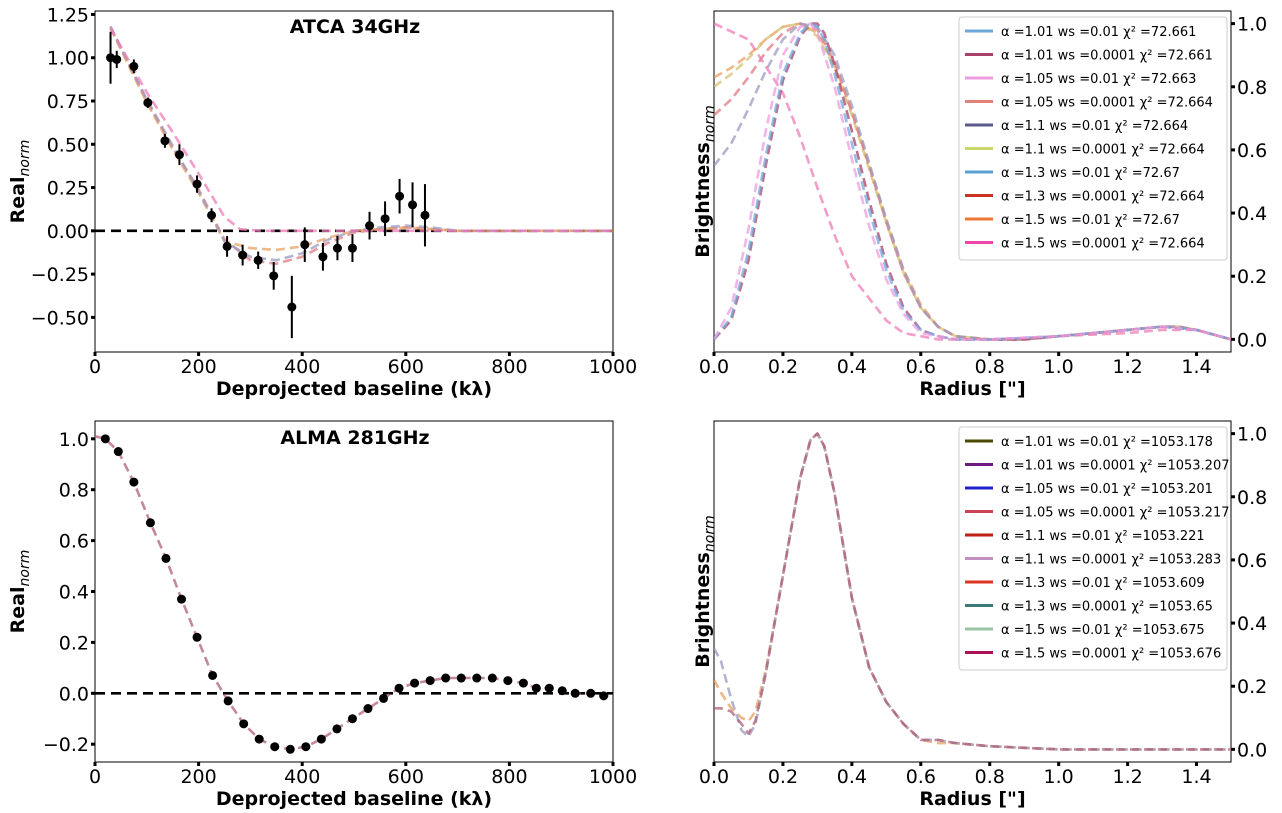 This screenshot has width=1282, height=813. Describe the element at coordinates (921, 367) in the screenshot. I see `x-tick-label: 0.6` at that location.